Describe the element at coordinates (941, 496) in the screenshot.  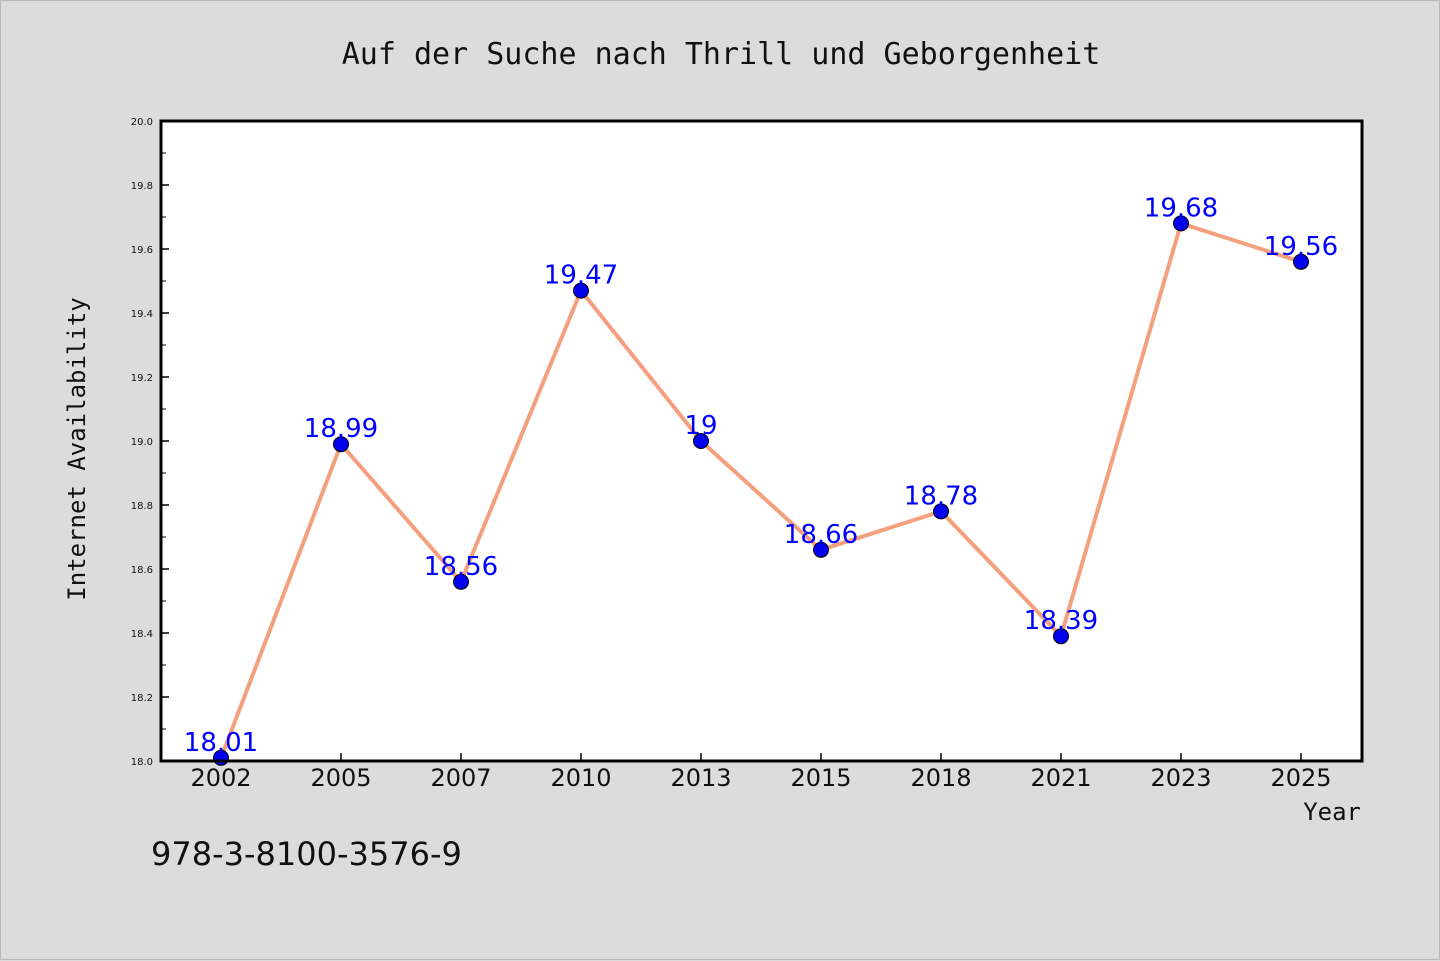
I see `data-label: 18.78` at that location.